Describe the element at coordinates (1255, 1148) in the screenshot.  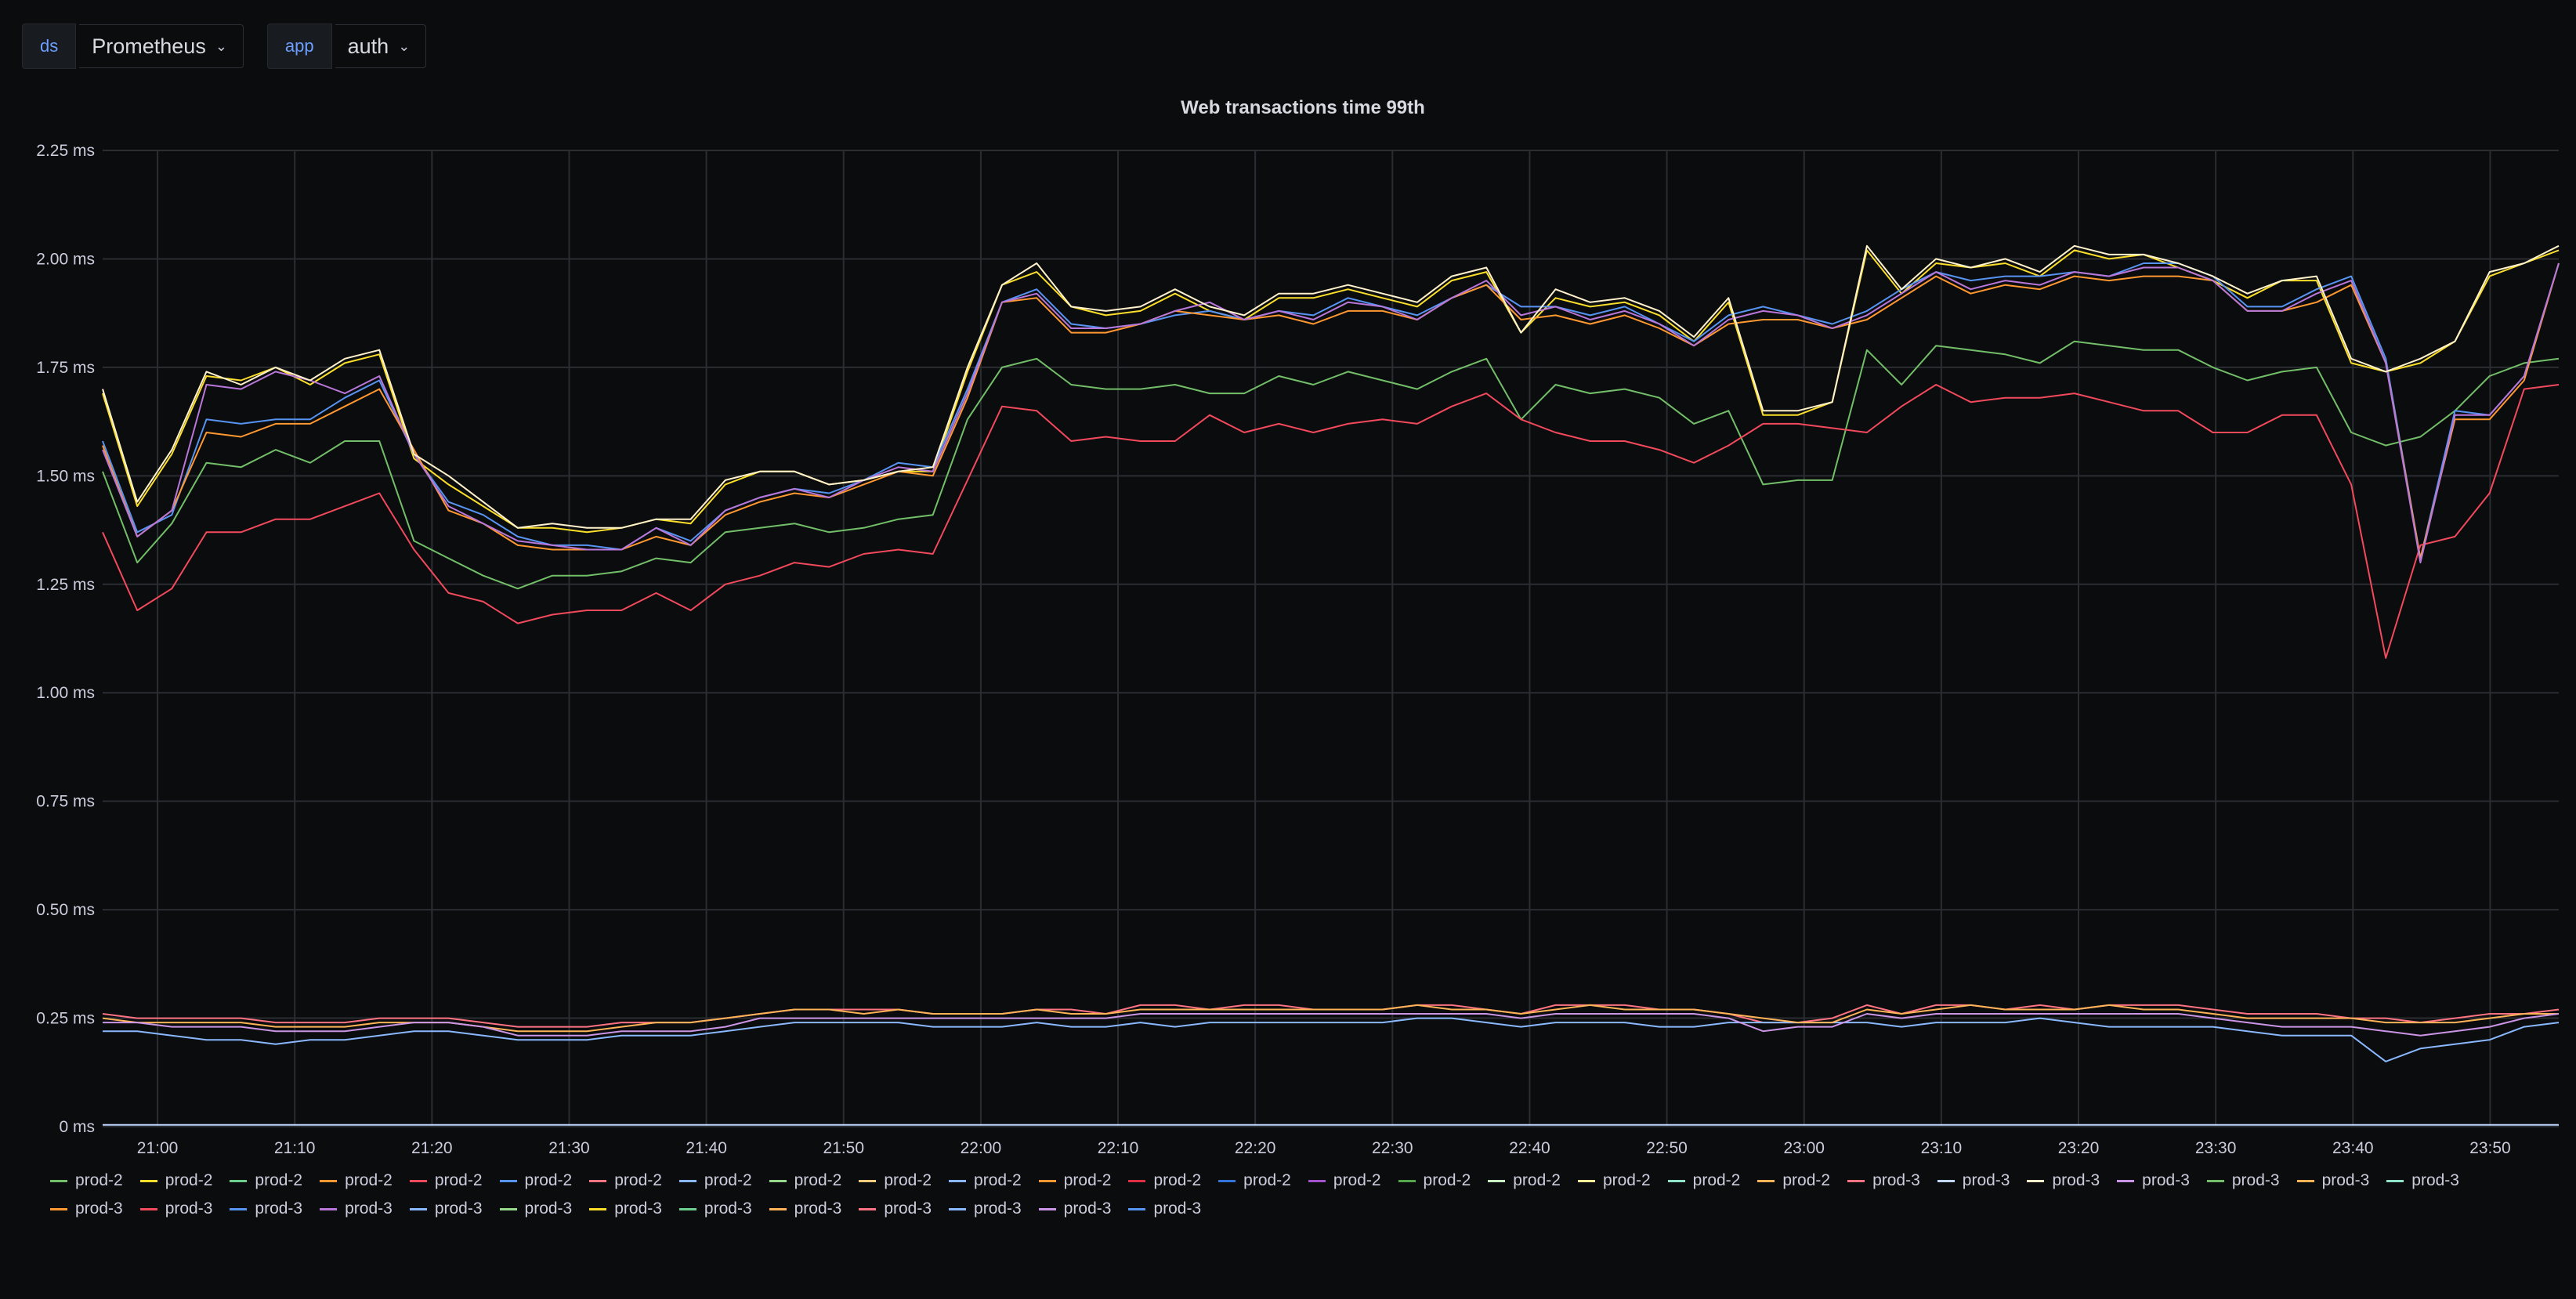
I see `x-tick-label: 22:20` at that location.